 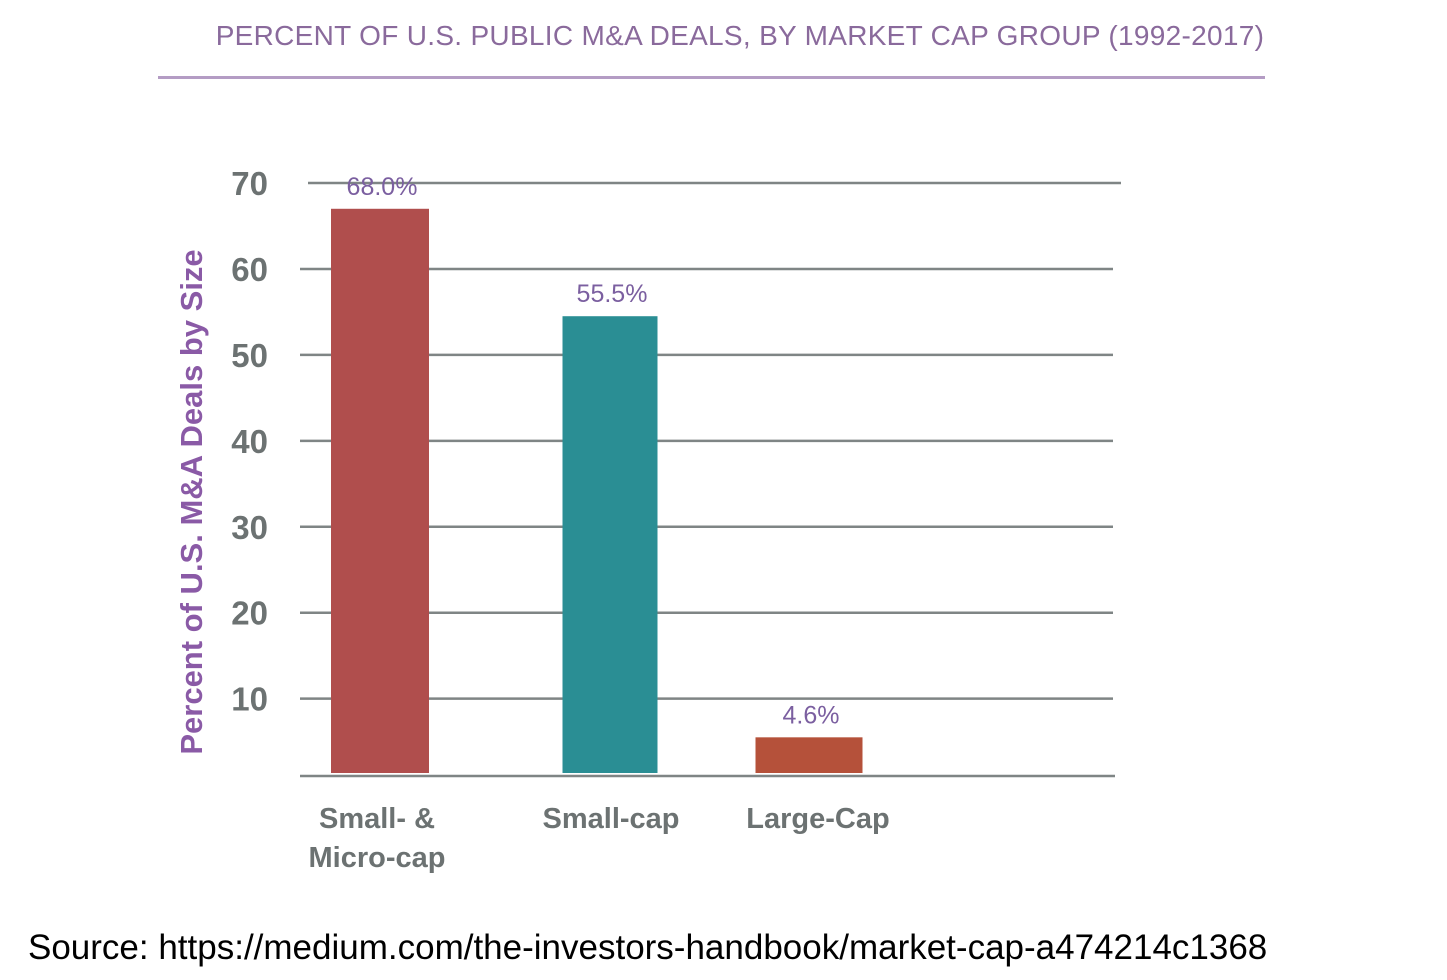 What do you see at coordinates (249, 441) in the screenshot?
I see `y-tick-label-40: 40` at bounding box center [249, 441].